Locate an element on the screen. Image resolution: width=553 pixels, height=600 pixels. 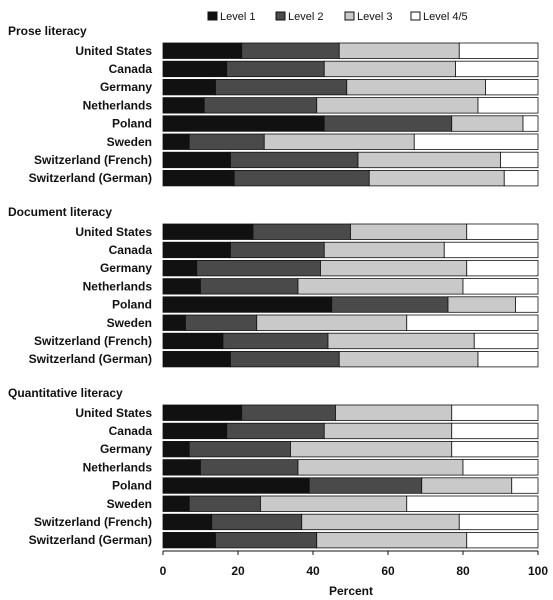
group-title-3: Quantitative literacy is located at coordinates (65, 393).